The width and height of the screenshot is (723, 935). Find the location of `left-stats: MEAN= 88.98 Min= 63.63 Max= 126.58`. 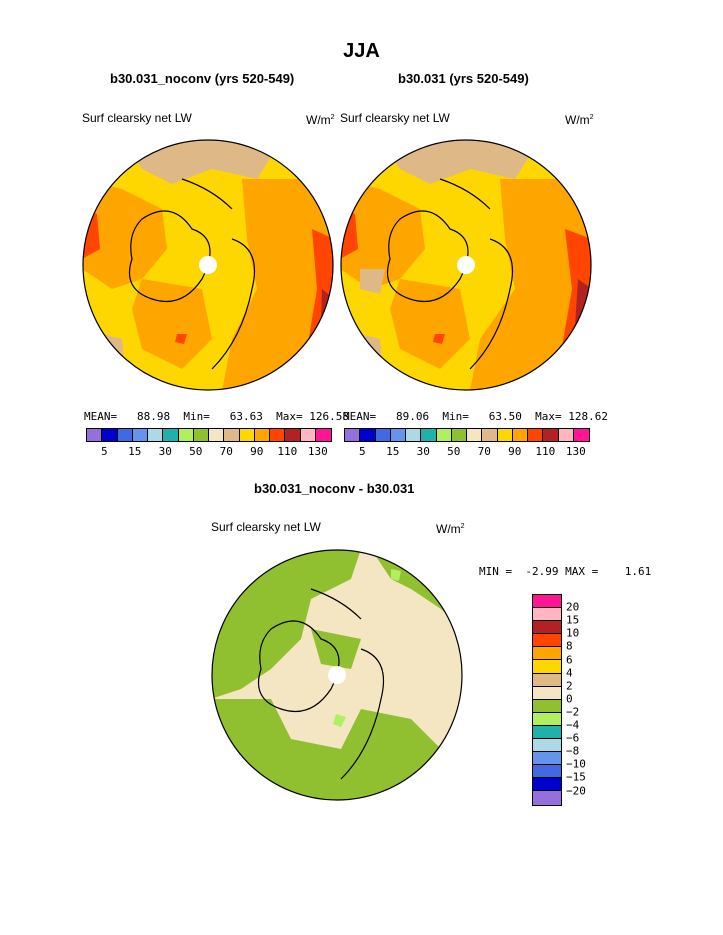

left-stats: MEAN= 88.98 Min= 63.63 Max= 126.58 is located at coordinates (216, 416).